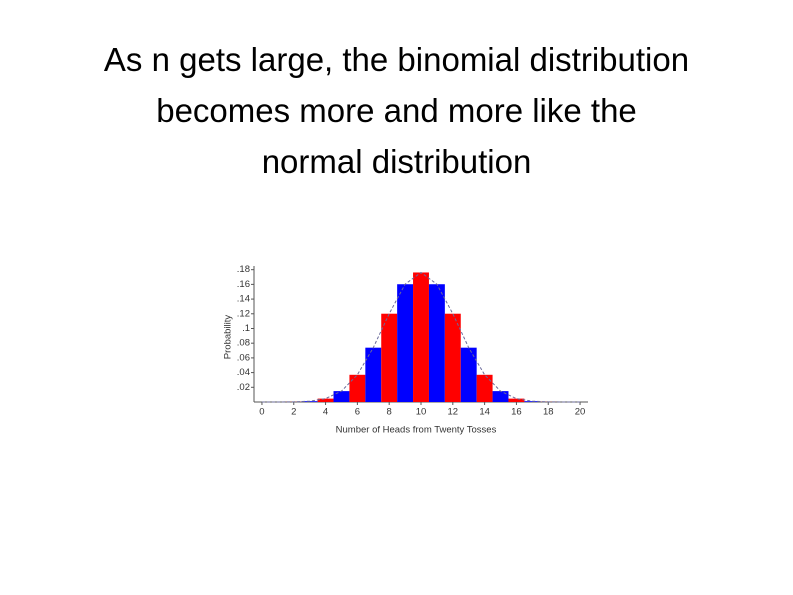 The height and width of the screenshot is (595, 793). Describe the element at coordinates (580, 412) in the screenshot. I see `x-tick-label: 20` at that location.